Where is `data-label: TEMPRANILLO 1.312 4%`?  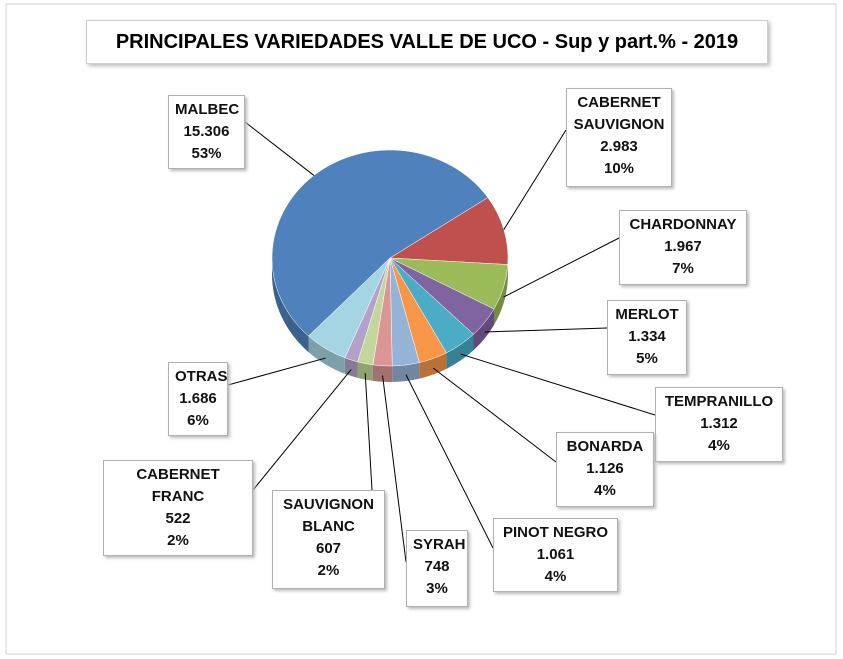
data-label: TEMPRANILLO 1.312 4% is located at coordinates (719, 424).